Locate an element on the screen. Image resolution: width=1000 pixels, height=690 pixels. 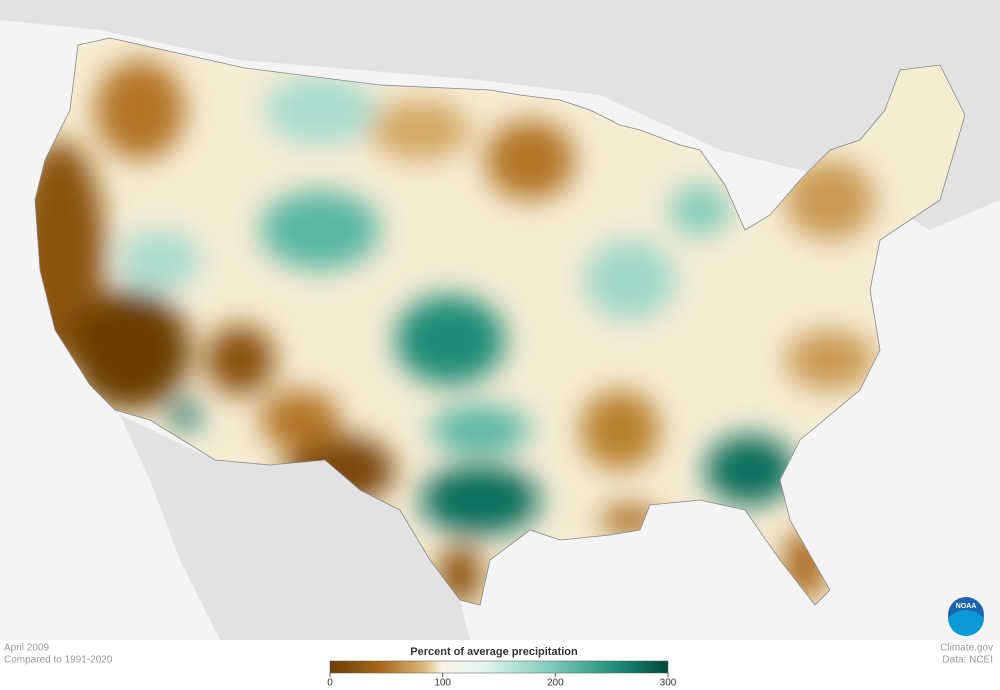
legend-title: Percent of average precipitation is located at coordinates (494, 652).